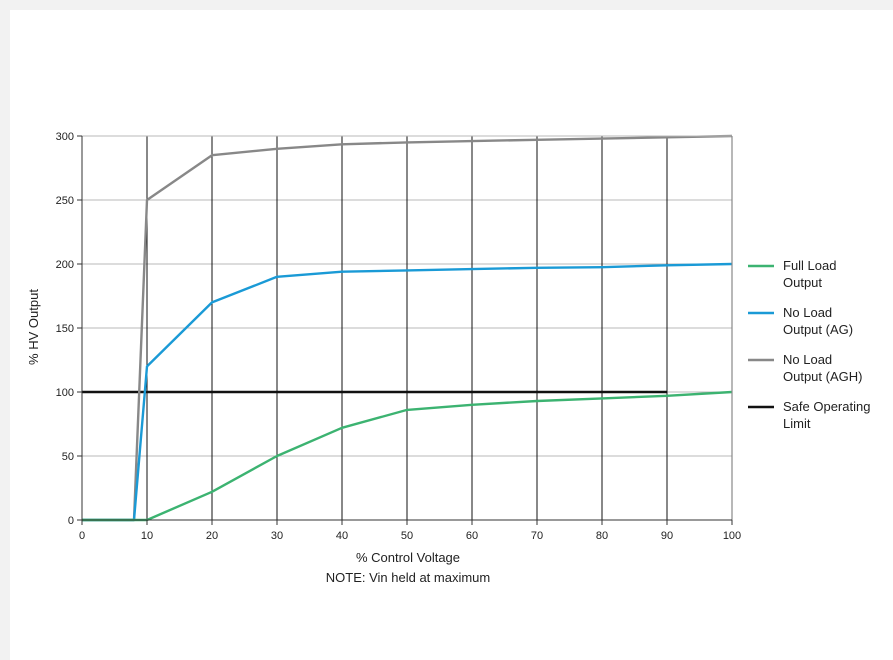 The width and height of the screenshot is (893, 660). What do you see at coordinates (71, 521) in the screenshot?
I see `y-tick-label-0: 0` at bounding box center [71, 521].